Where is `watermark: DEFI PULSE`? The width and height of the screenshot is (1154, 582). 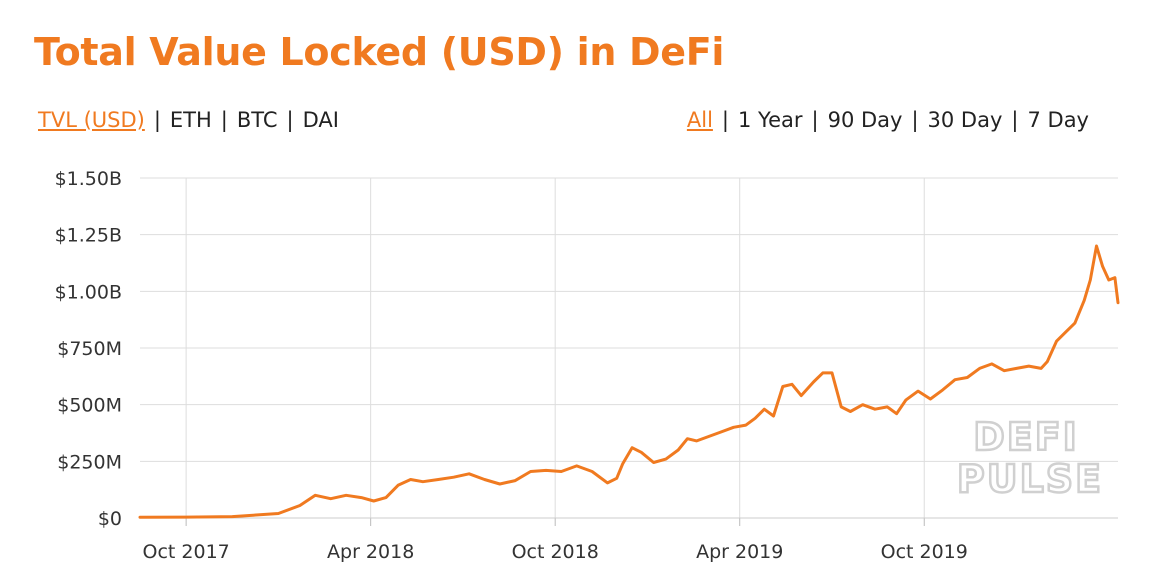
watermark: DEFI PULSE is located at coordinates (1030, 458).